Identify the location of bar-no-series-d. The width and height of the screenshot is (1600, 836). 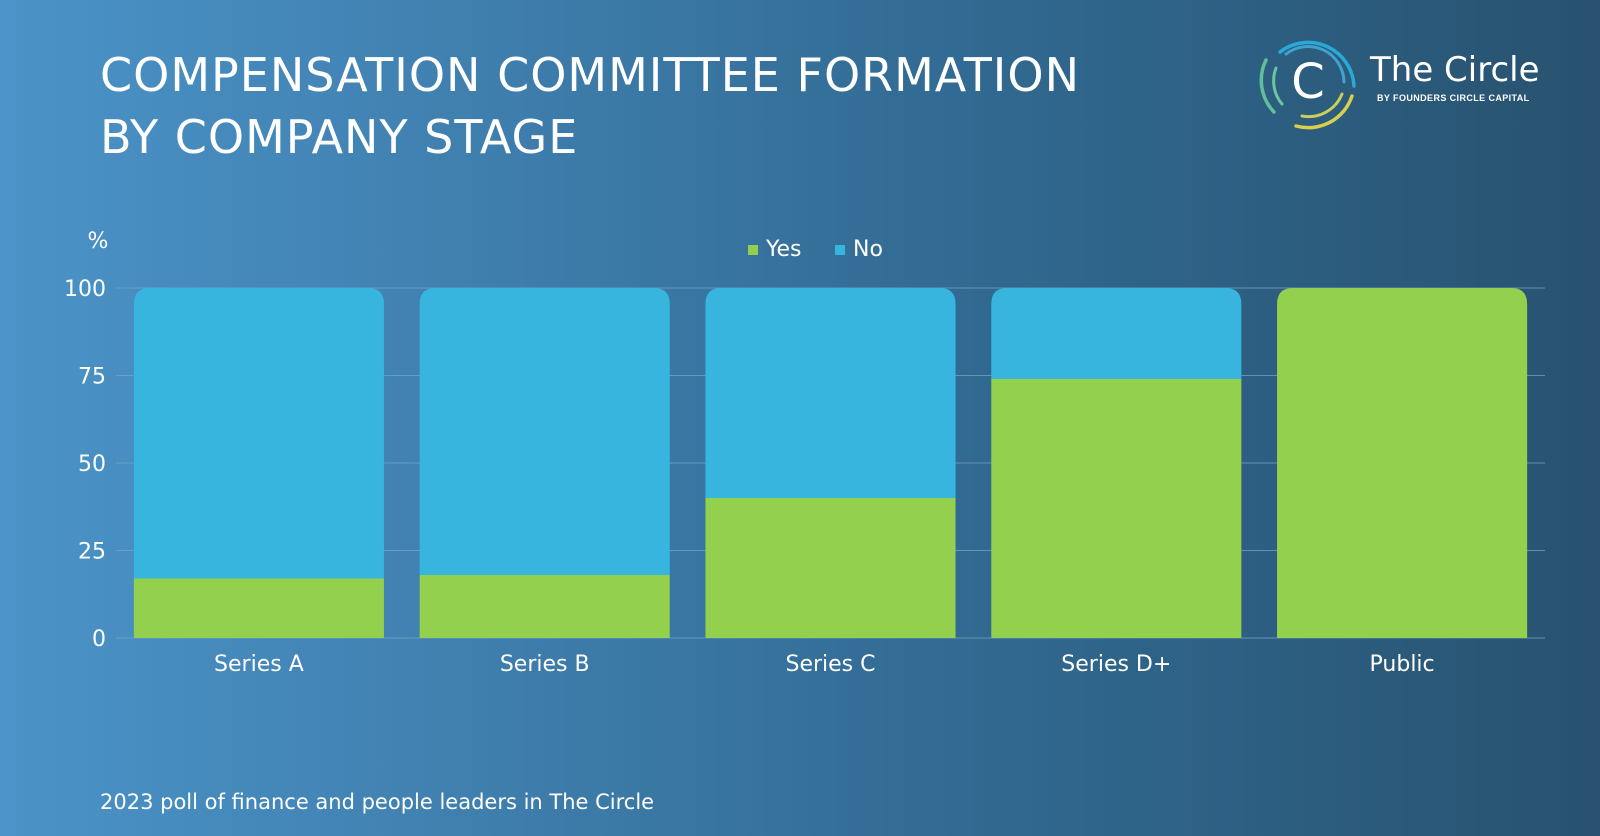
(1116, 333).